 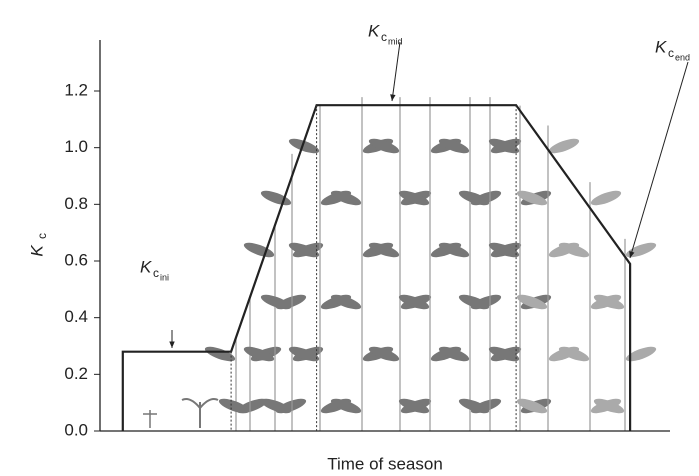 I want to click on y-tick-label: 1.0, so click(x=76, y=146).